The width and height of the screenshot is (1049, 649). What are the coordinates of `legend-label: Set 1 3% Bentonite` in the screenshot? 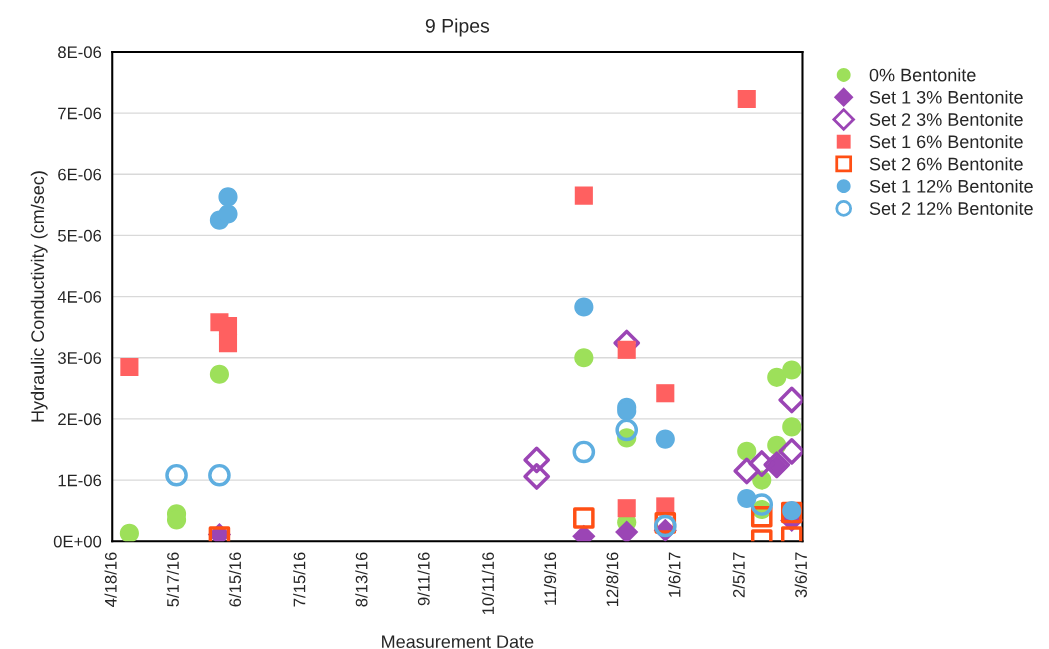 It's located at (946, 97).